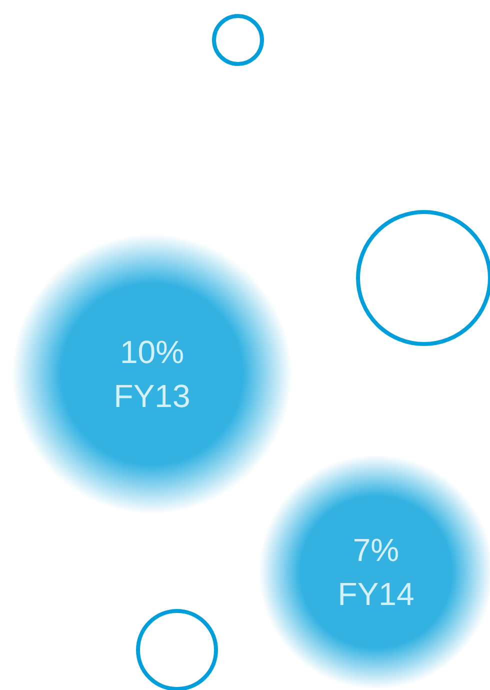 This screenshot has height=690, width=490. I want to click on data-label: 10%, so click(152, 352).